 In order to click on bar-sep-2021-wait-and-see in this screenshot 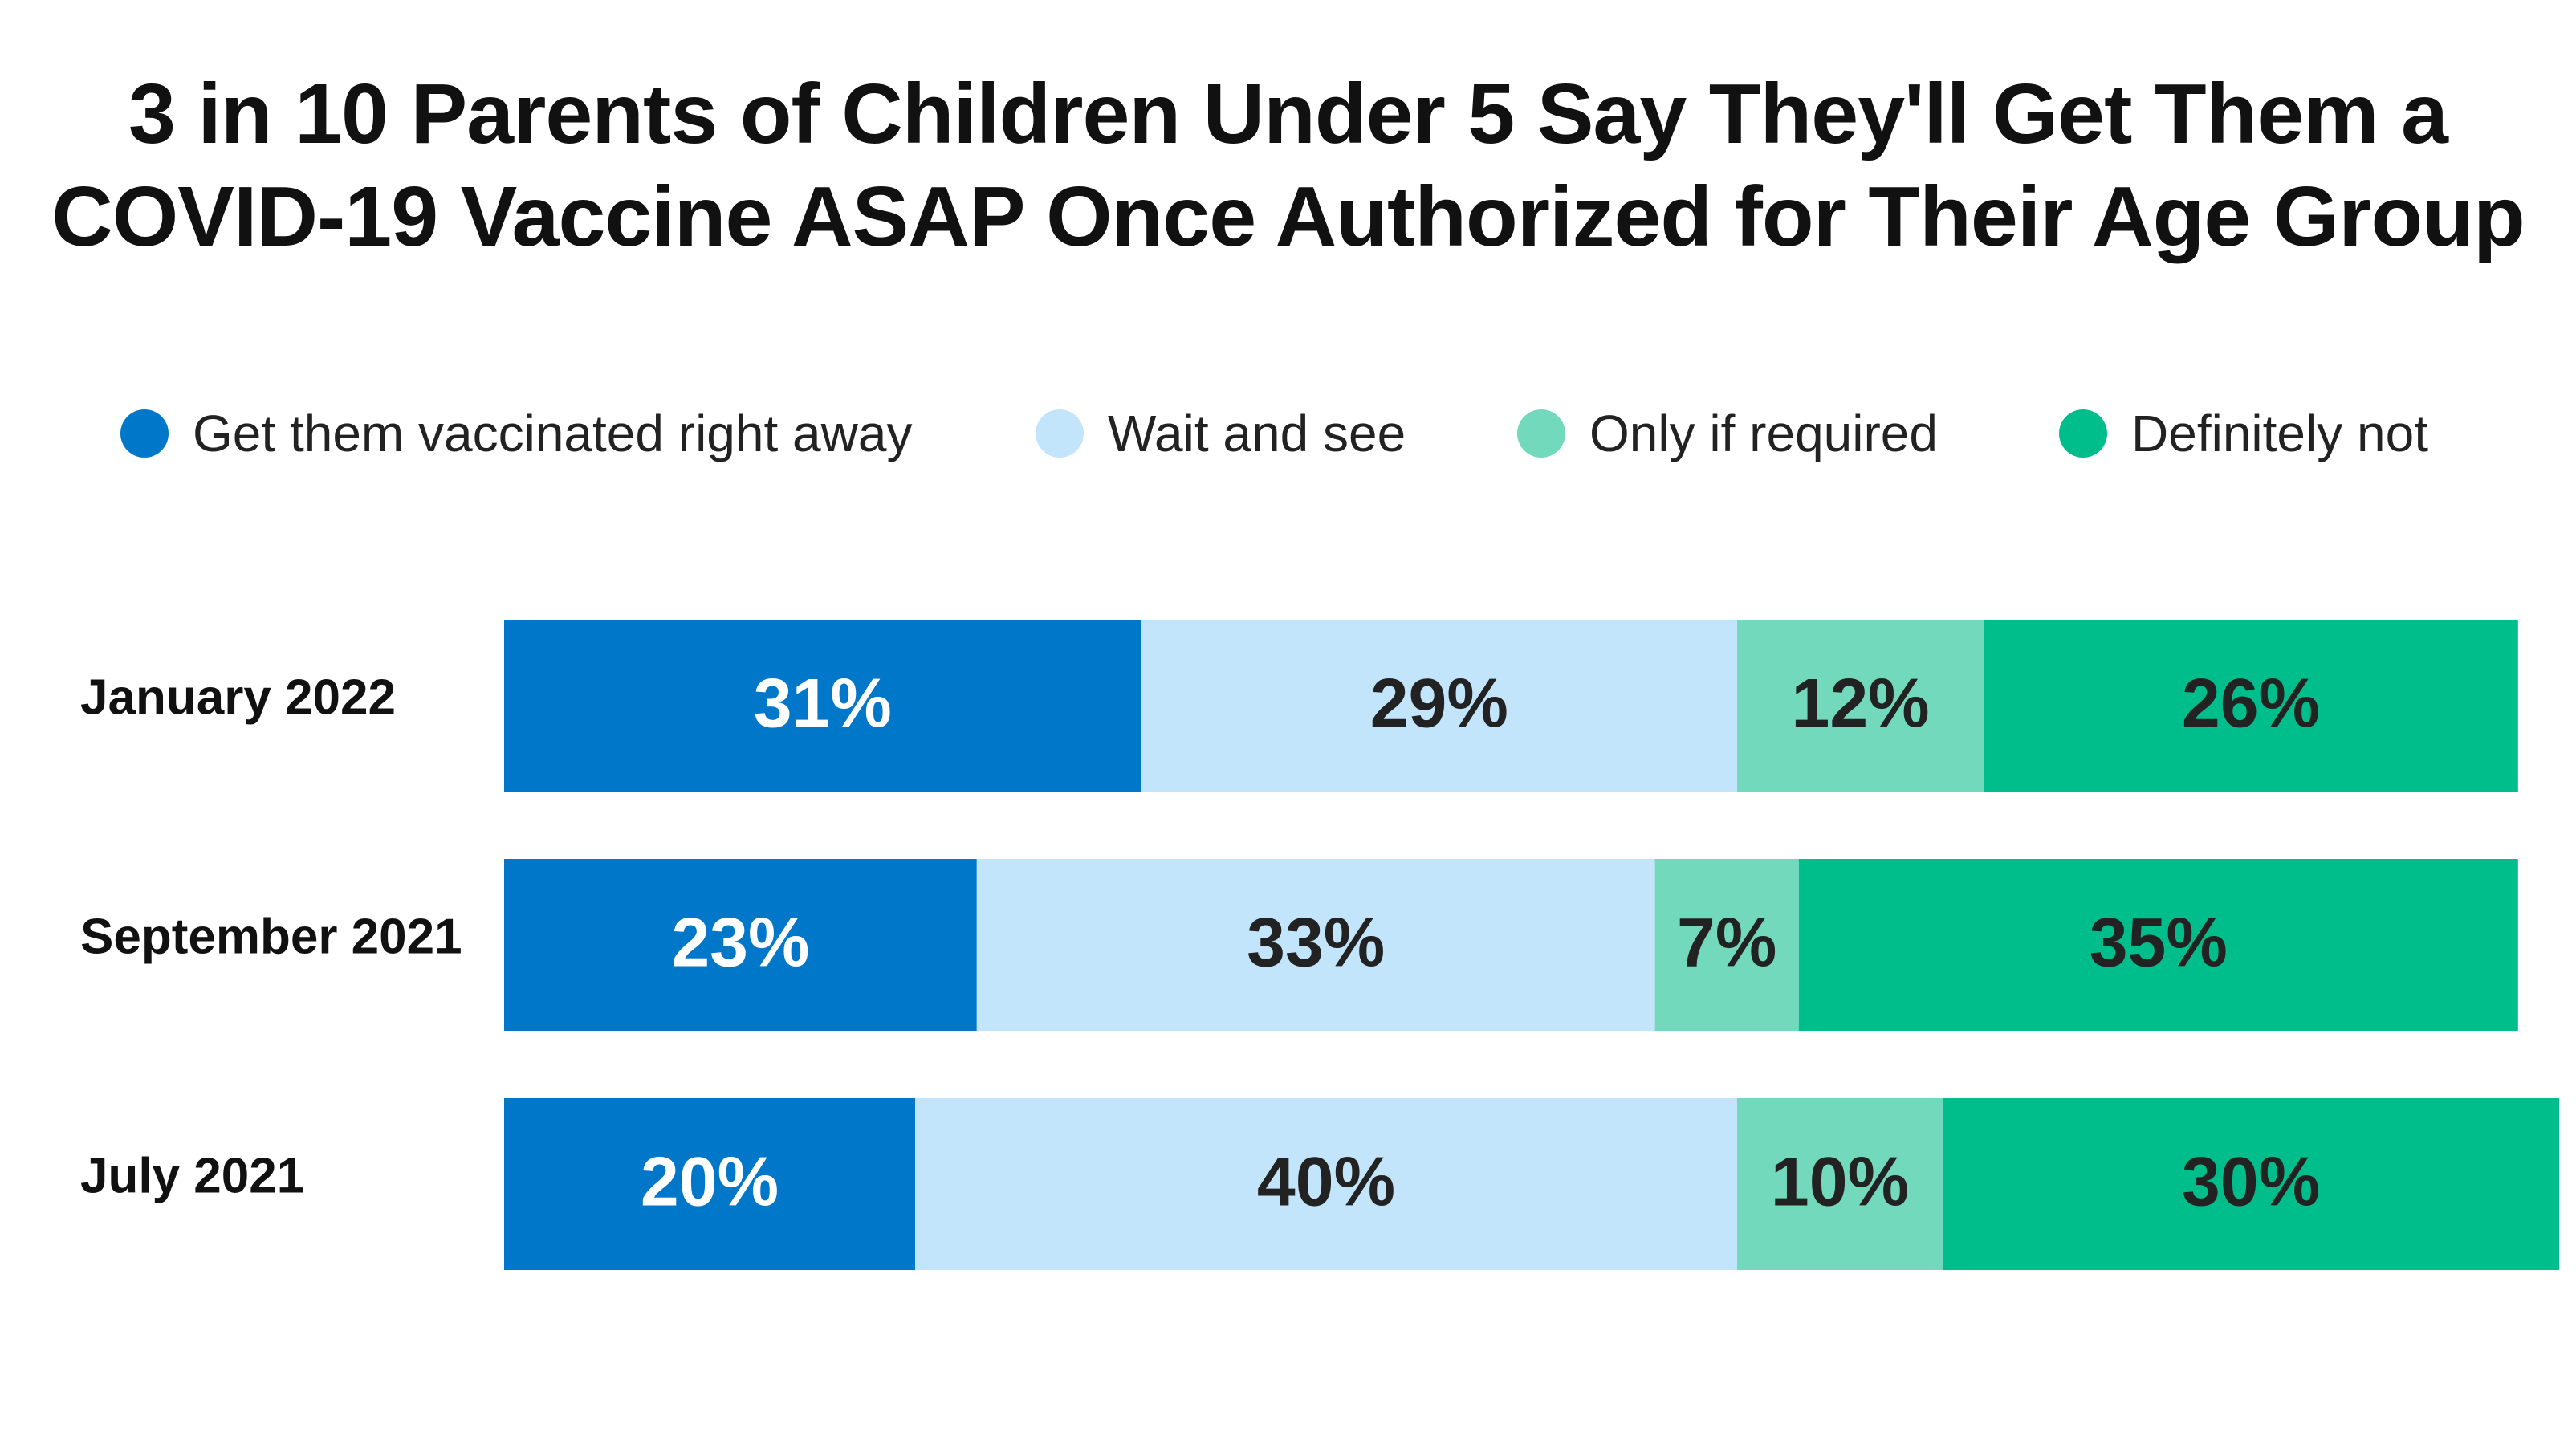, I will do `click(1315, 945)`.